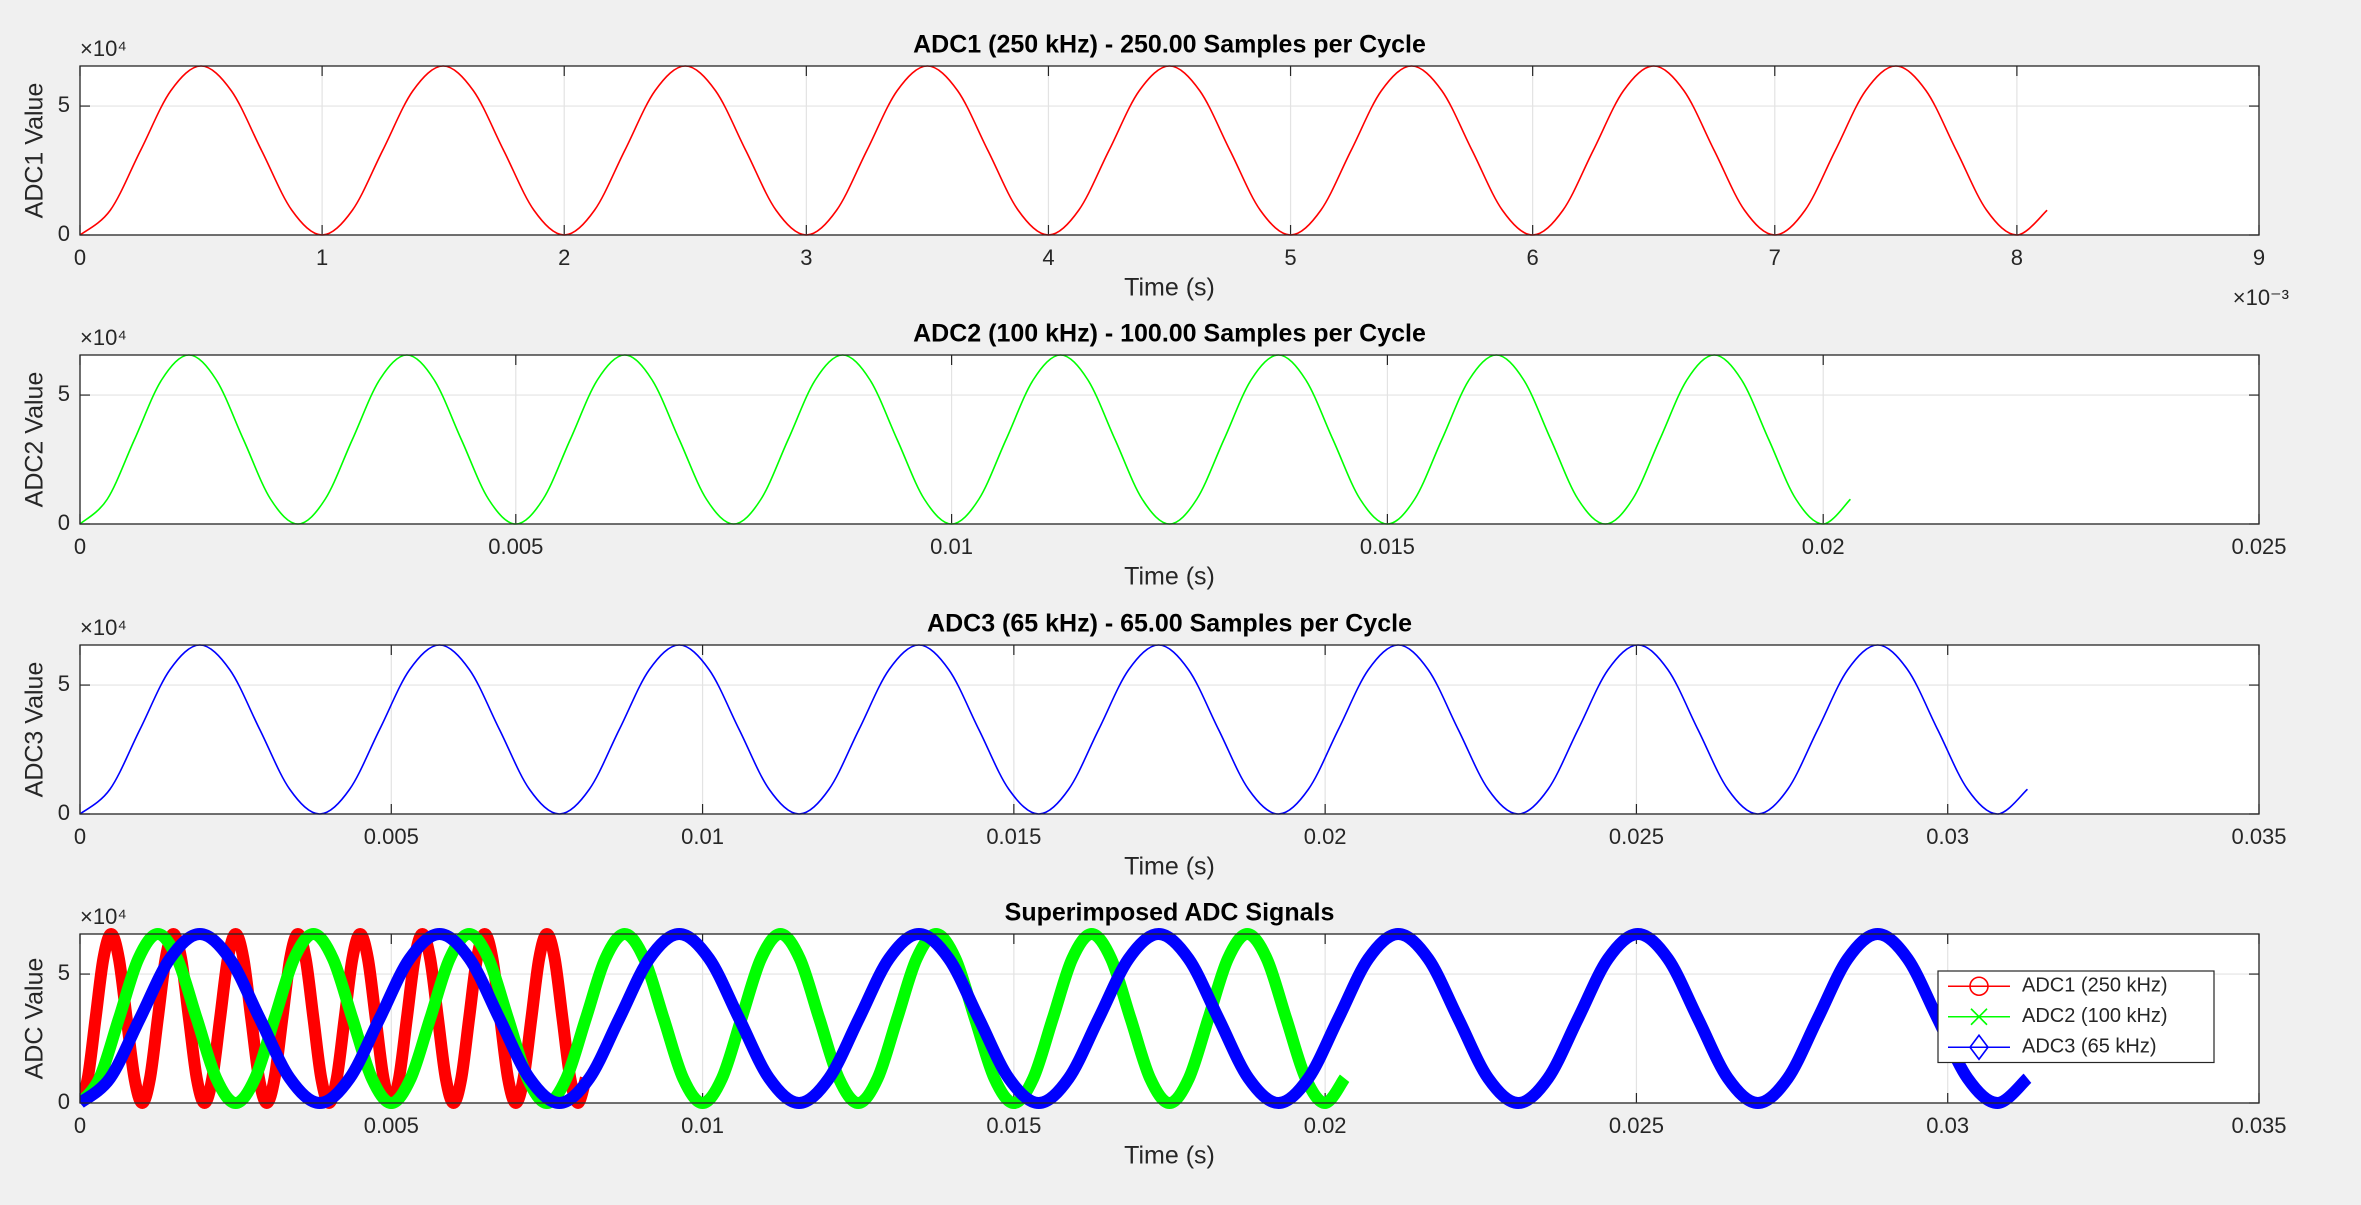 The height and width of the screenshot is (1205, 2361). Describe the element at coordinates (2017, 257) in the screenshot. I see `x-tick-label: 8` at that location.